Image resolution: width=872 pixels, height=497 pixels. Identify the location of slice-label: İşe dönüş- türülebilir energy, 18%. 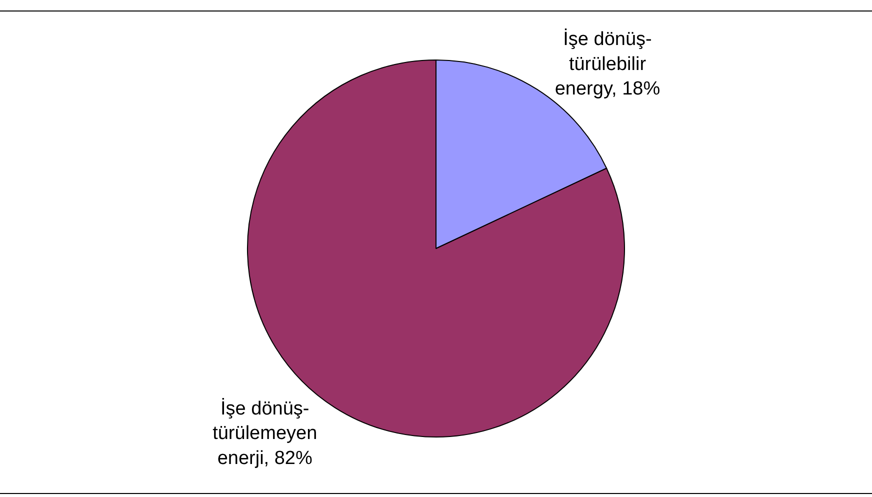
(607, 64).